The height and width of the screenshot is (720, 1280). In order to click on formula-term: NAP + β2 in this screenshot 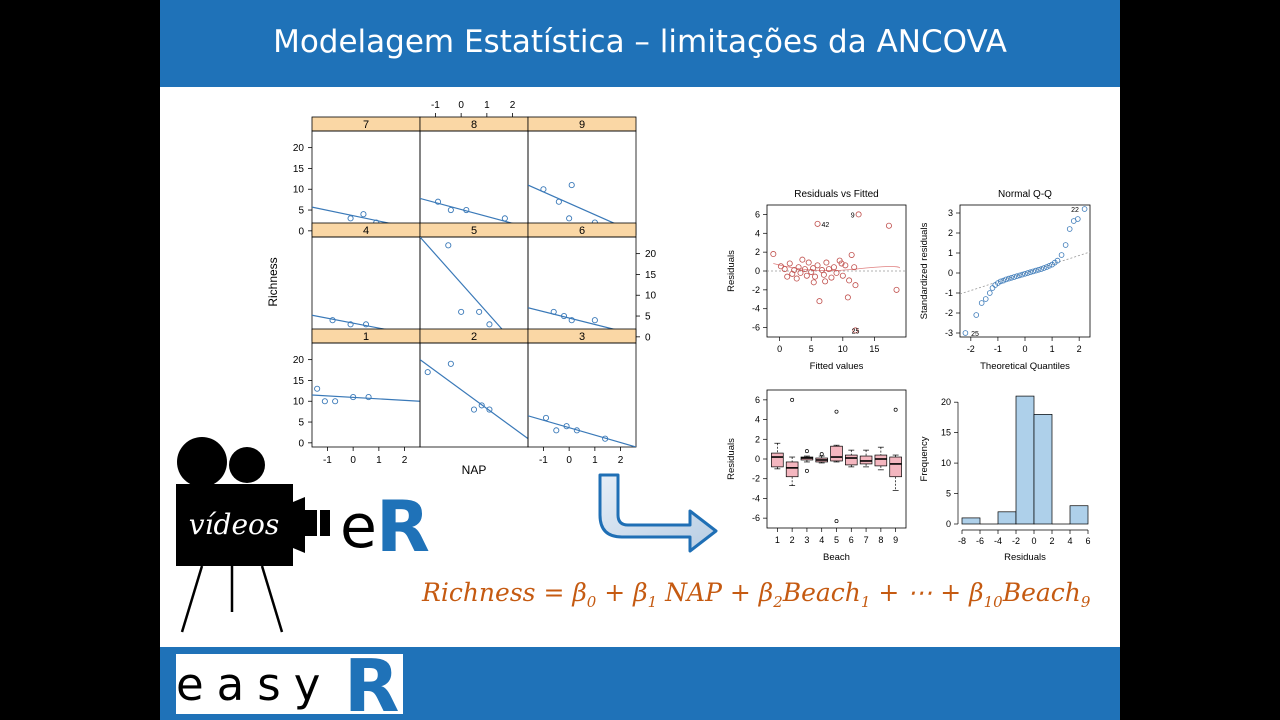, I will do `click(720, 594)`.